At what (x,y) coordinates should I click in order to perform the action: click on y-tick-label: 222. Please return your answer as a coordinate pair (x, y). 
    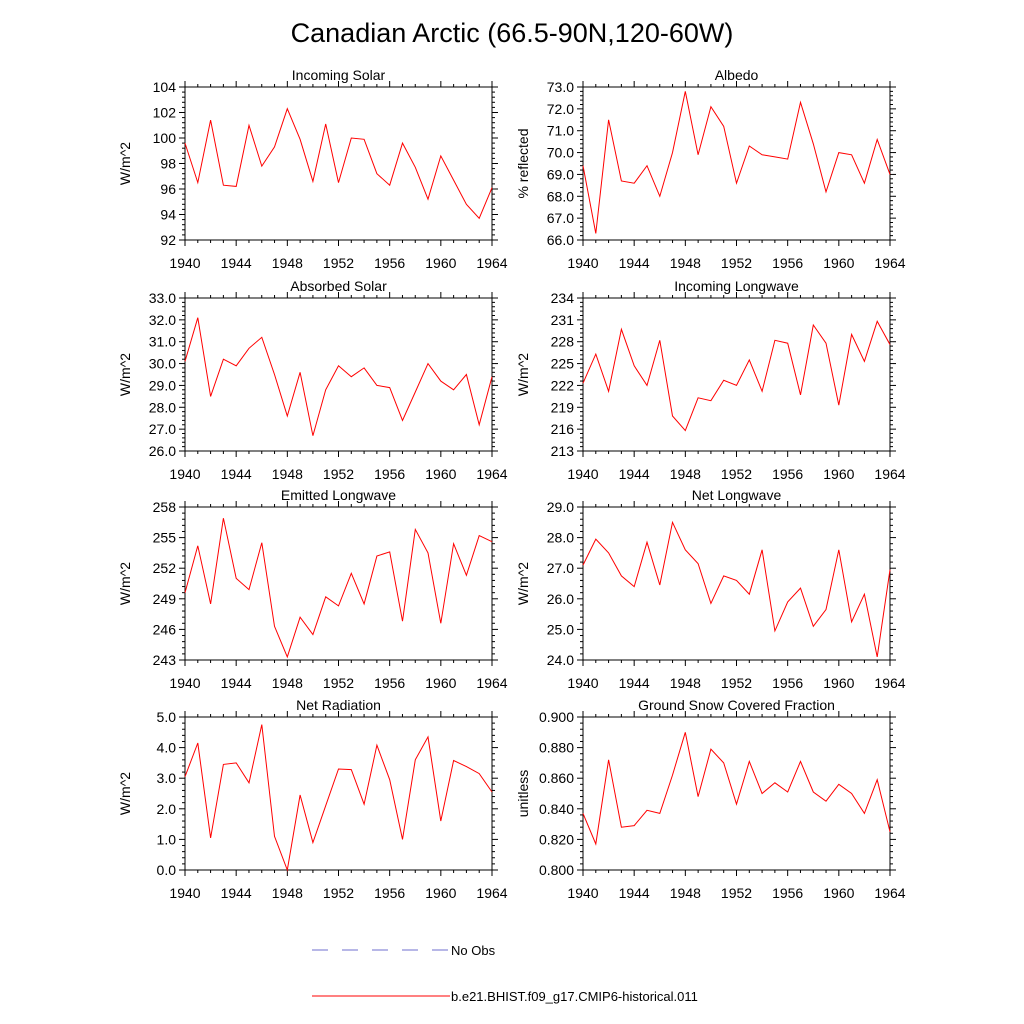
    Looking at the image, I should click on (563, 385).